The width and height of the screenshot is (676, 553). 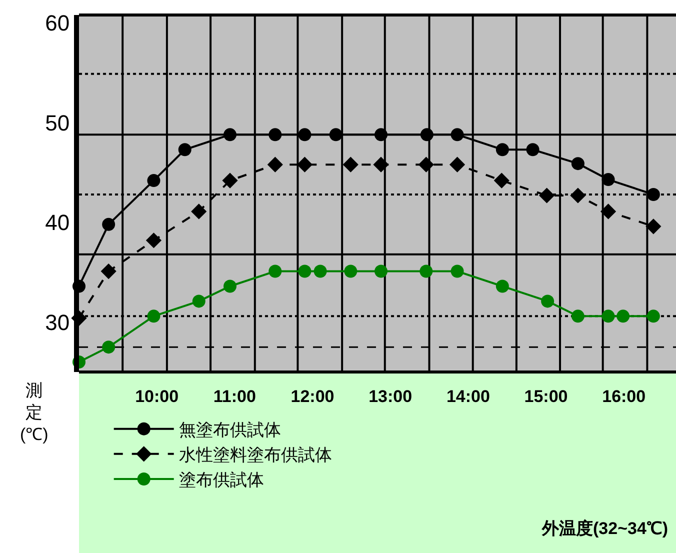 I want to click on x-tick-label: 16:00, so click(x=624, y=396).